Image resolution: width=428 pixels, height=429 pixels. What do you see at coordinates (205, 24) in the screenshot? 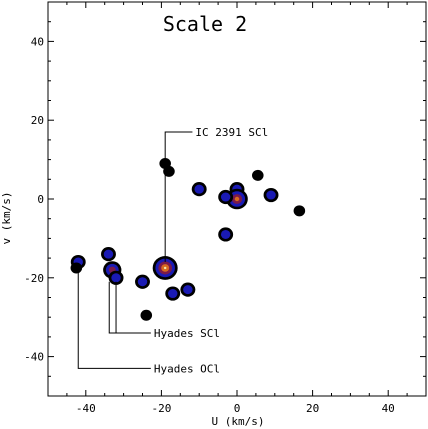
I see `chart-title: Scale 2` at bounding box center [205, 24].